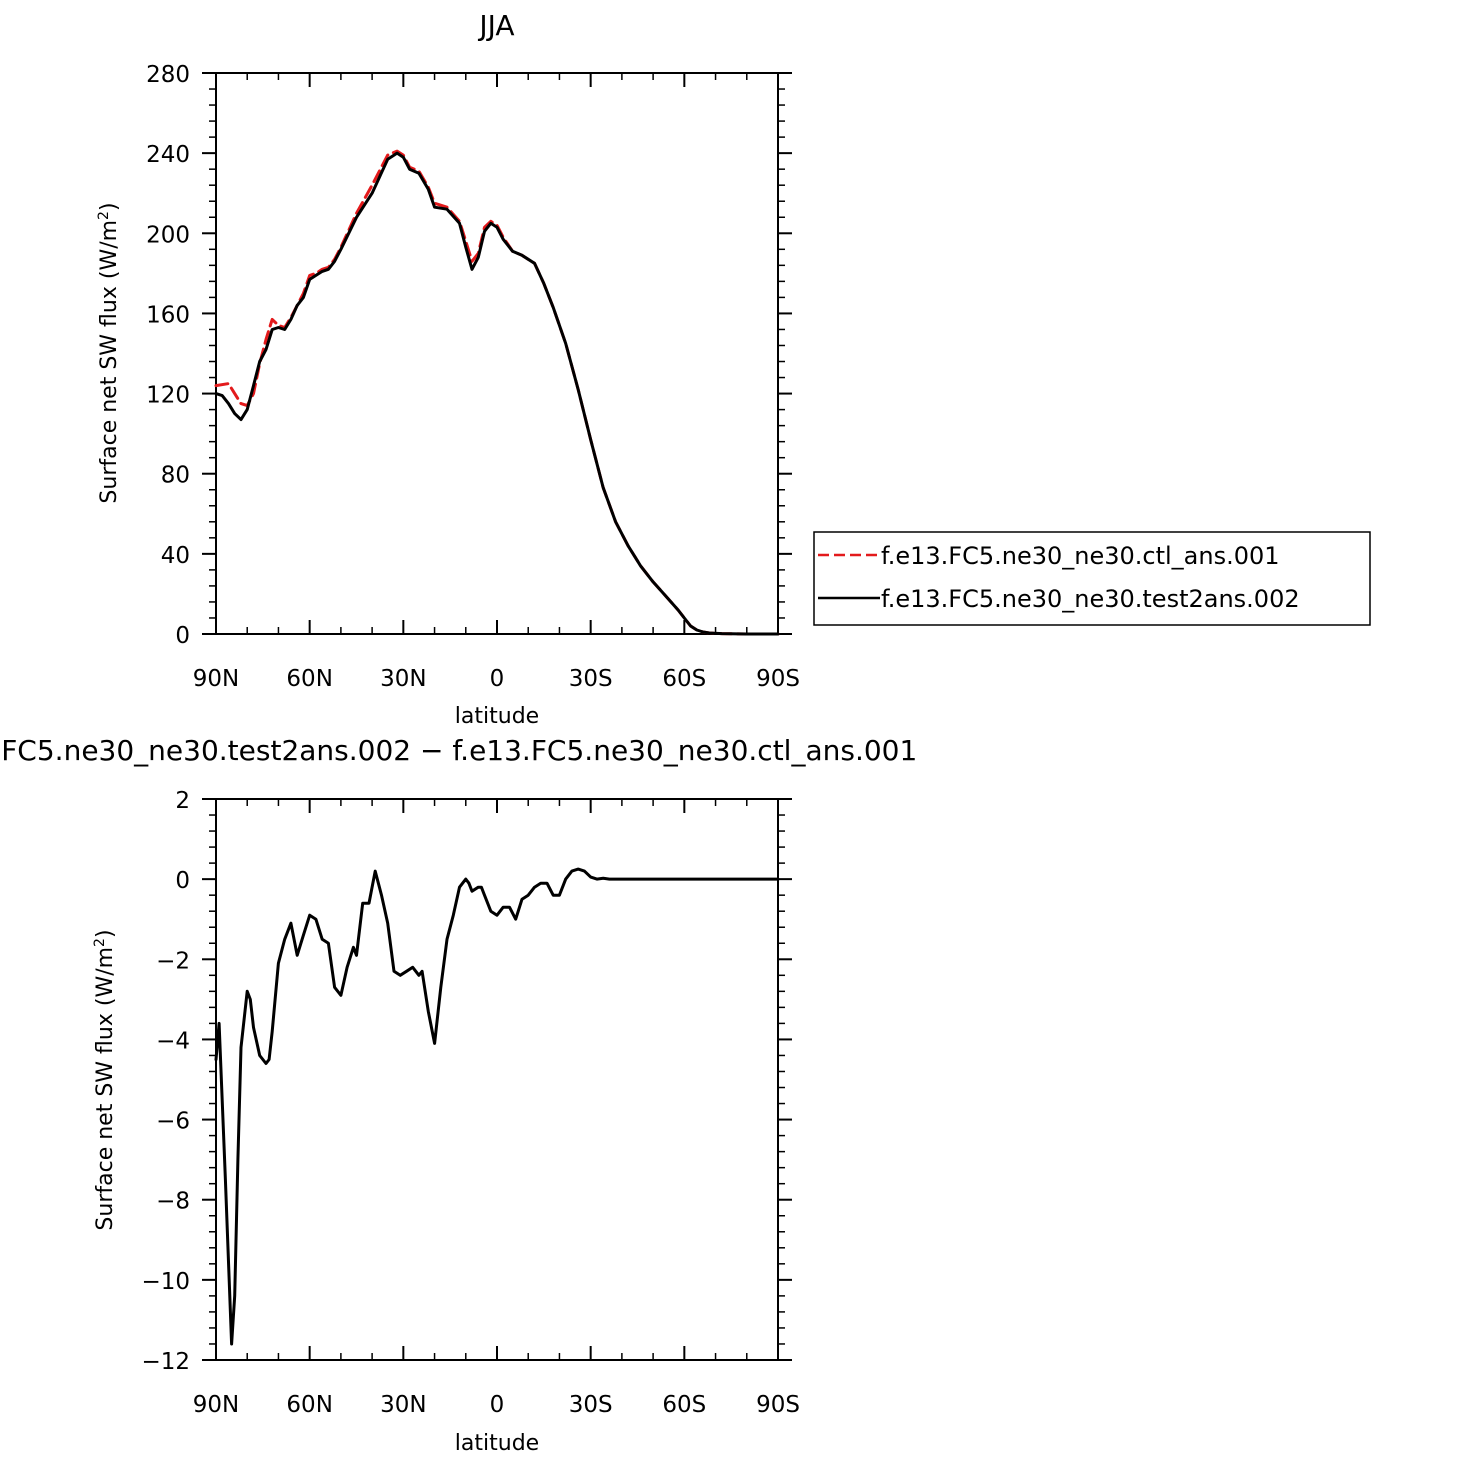 The height and width of the screenshot is (1463, 1464). Describe the element at coordinates (497, 1443) in the screenshot. I see `bottom-x-axis-label: latitude` at that location.